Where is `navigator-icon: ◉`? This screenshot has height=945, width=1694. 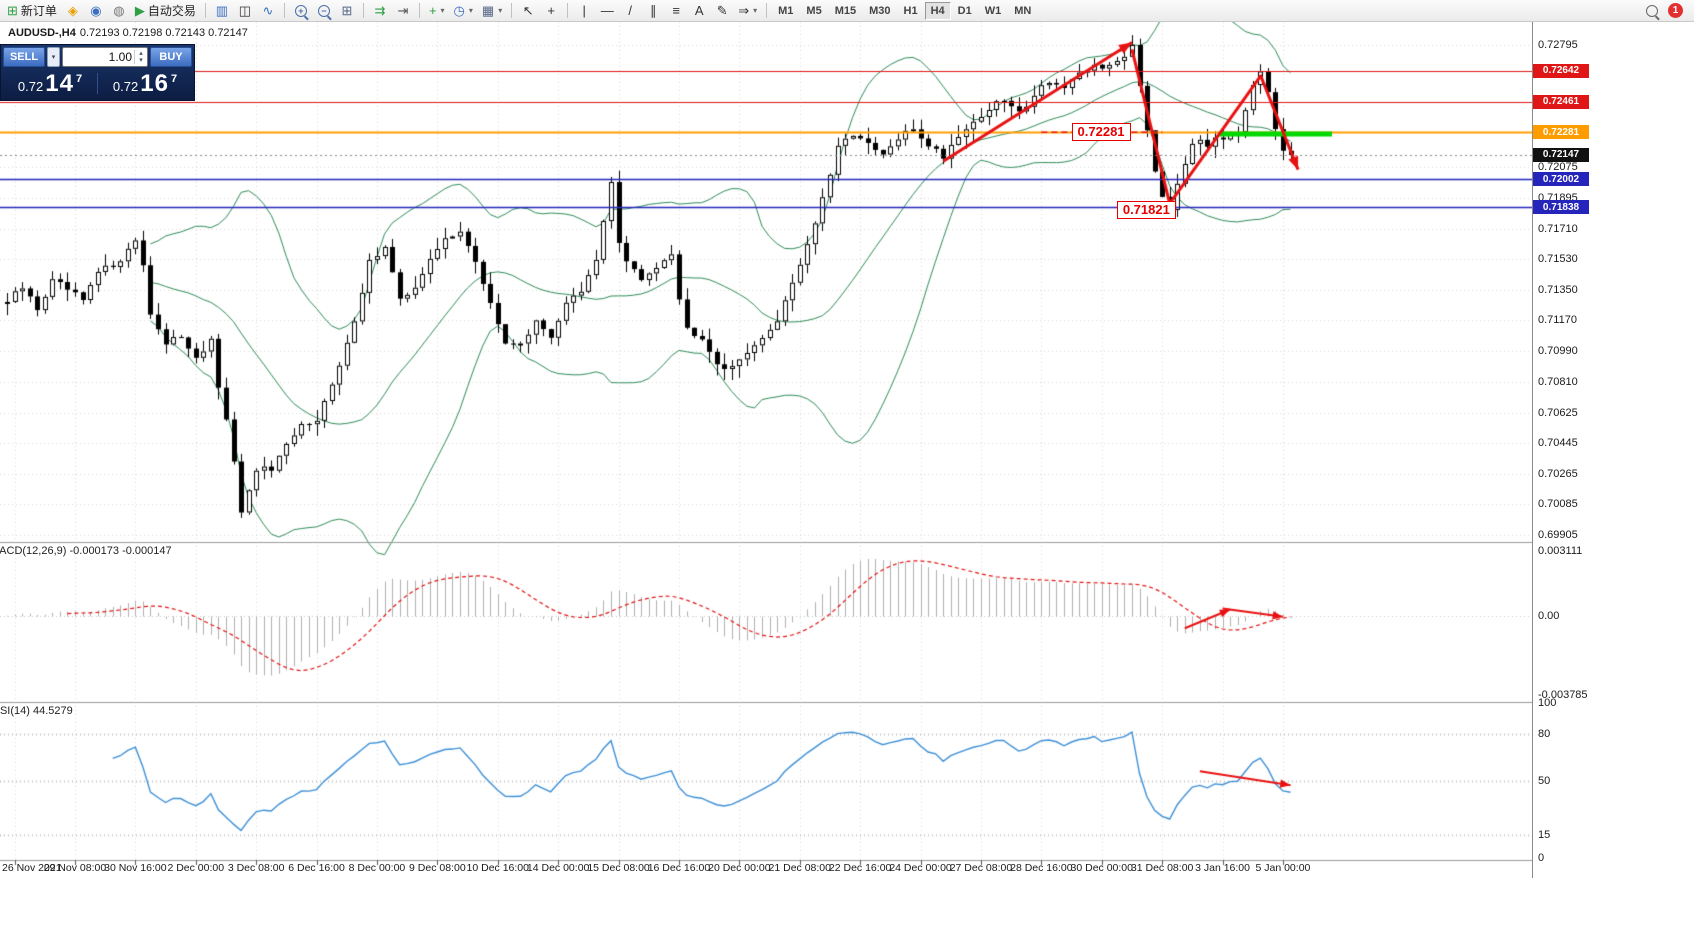
navigator-icon: ◉ is located at coordinates (96, 10).